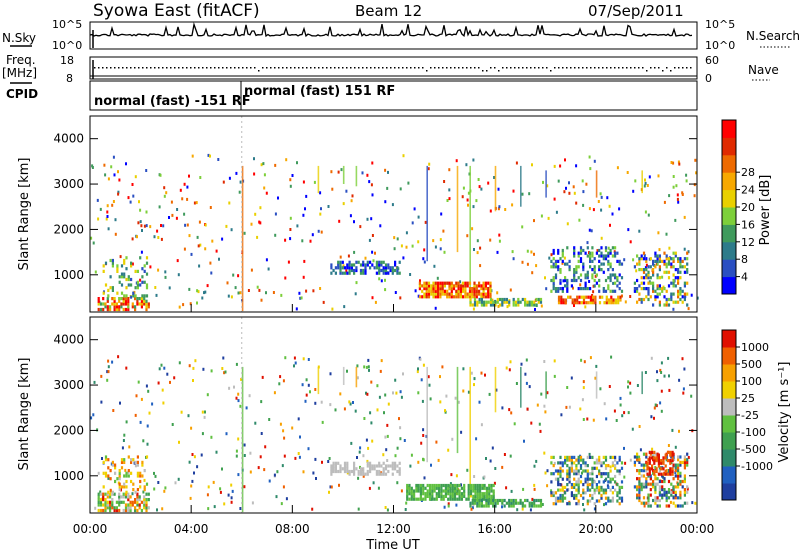  What do you see at coordinates (176, 11) in the screenshot?
I see `station-title: Syowa East (fitACF)` at bounding box center [176, 11].